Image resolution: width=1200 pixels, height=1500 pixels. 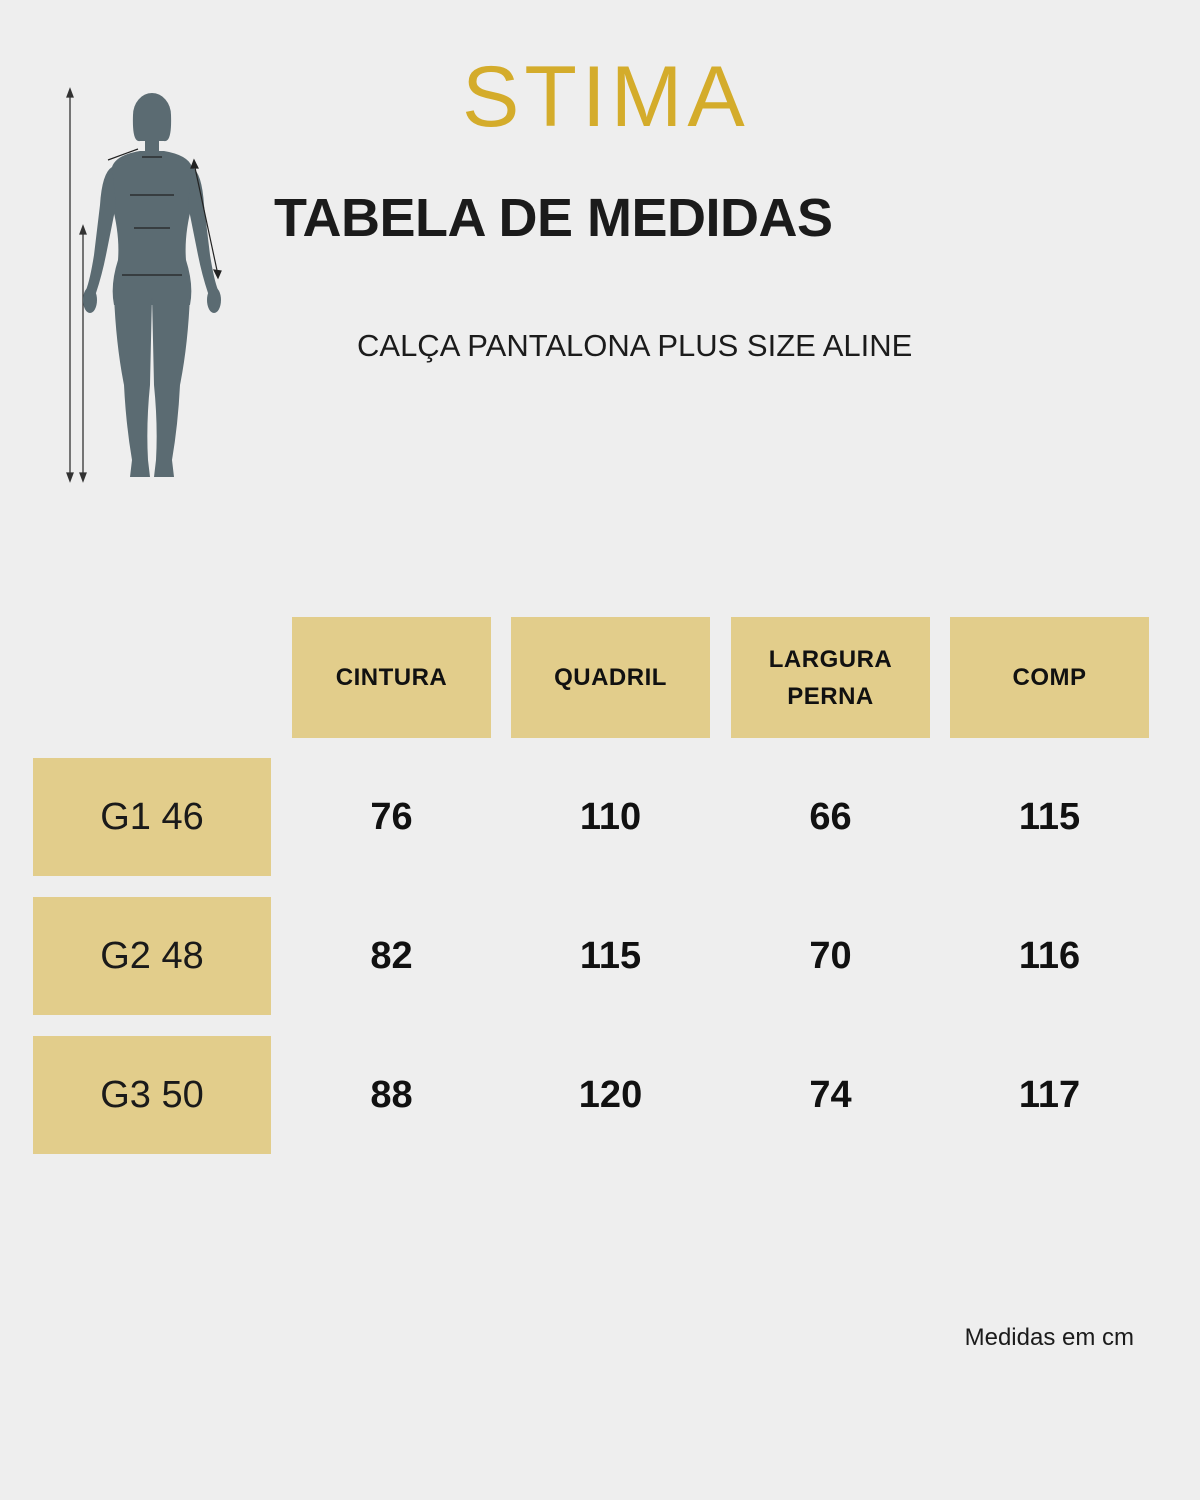 What do you see at coordinates (830, 677) in the screenshot?
I see `header-largura-perna: LARGURA PERNA` at bounding box center [830, 677].